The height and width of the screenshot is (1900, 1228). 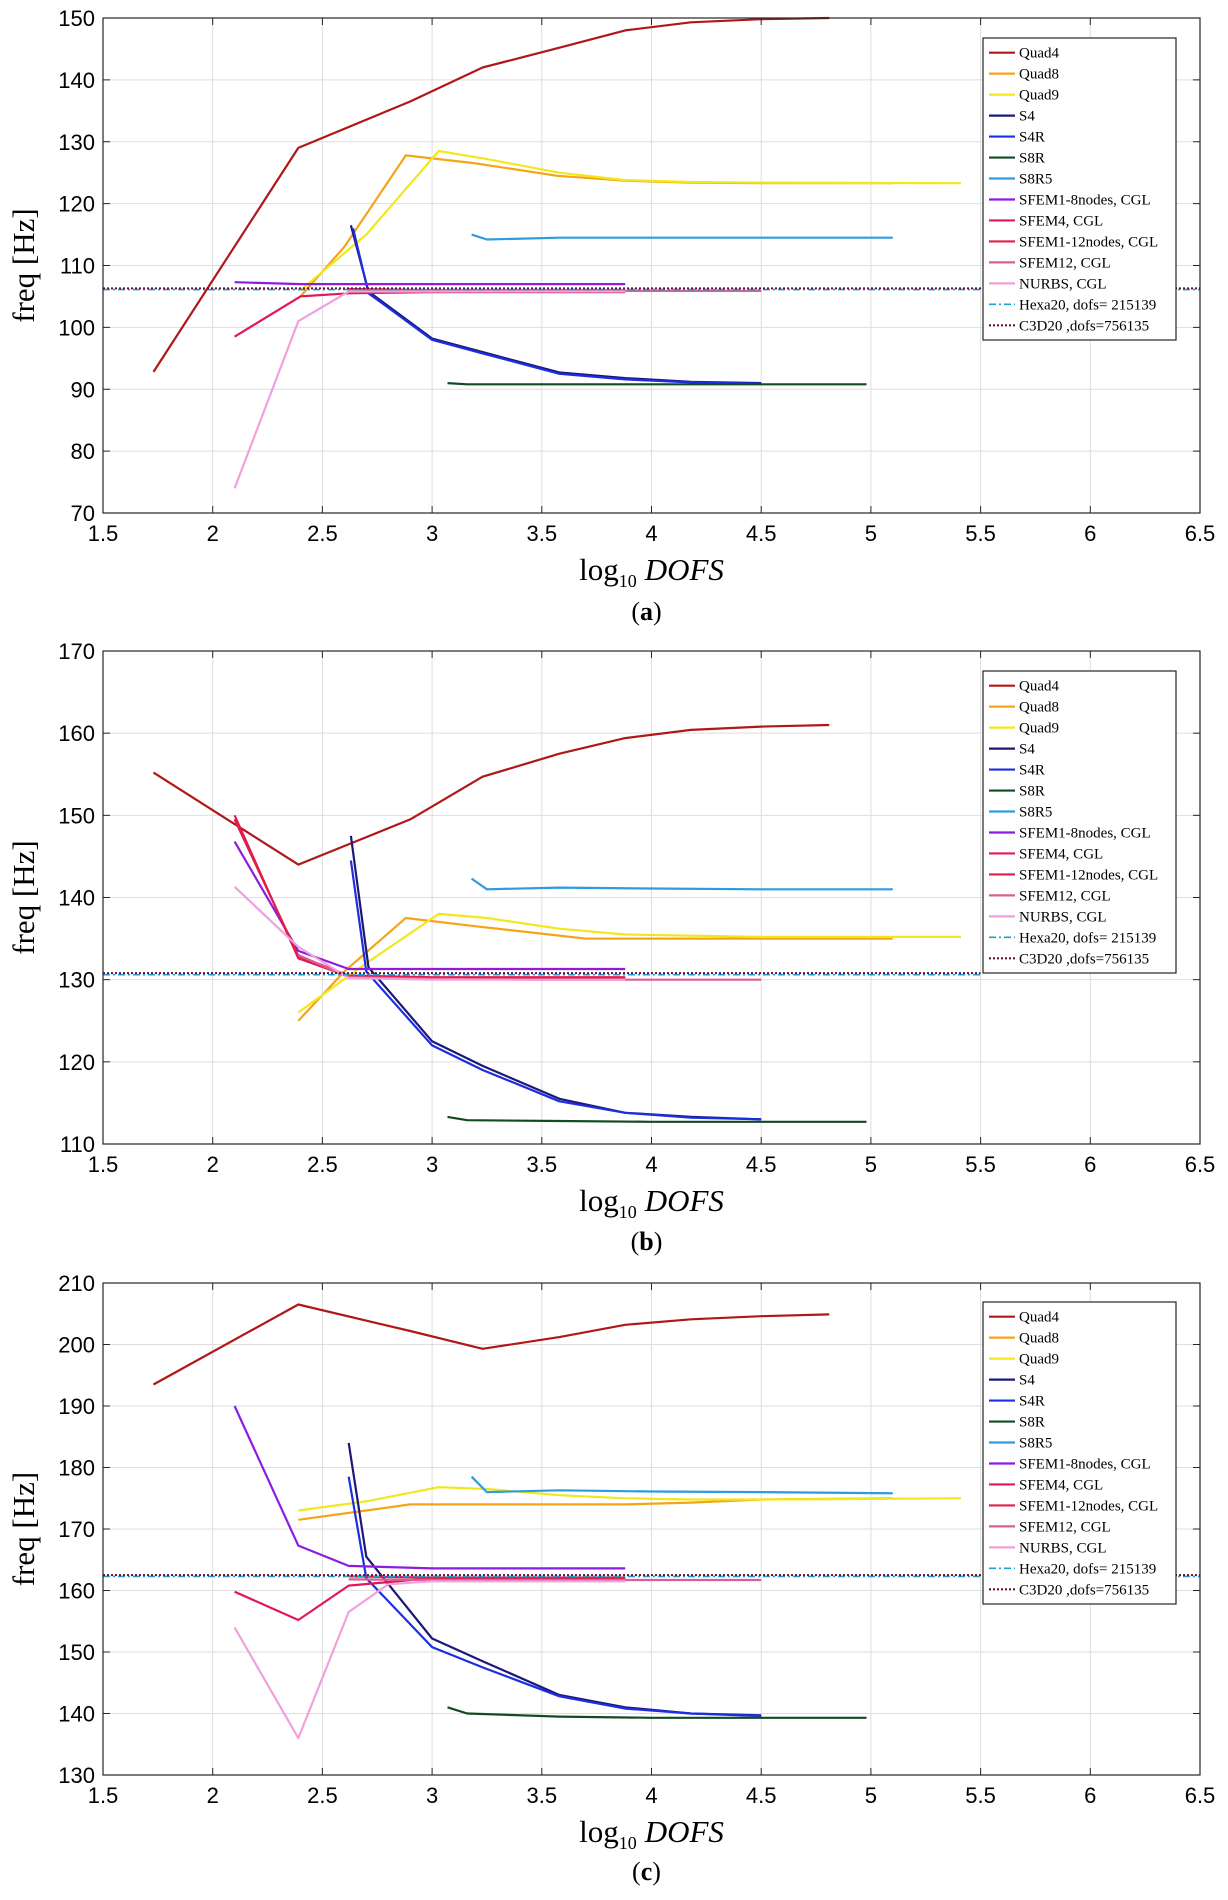 I want to click on y-tick-label: 200, so click(x=76, y=1345).